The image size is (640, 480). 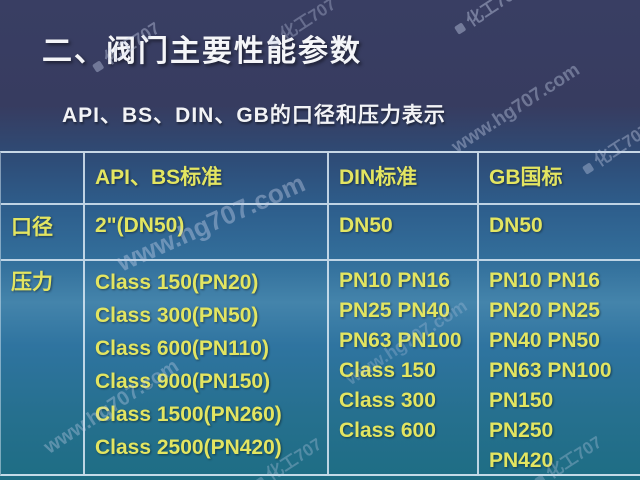 I want to click on row-header-pressure: 压力, so click(x=43, y=367).